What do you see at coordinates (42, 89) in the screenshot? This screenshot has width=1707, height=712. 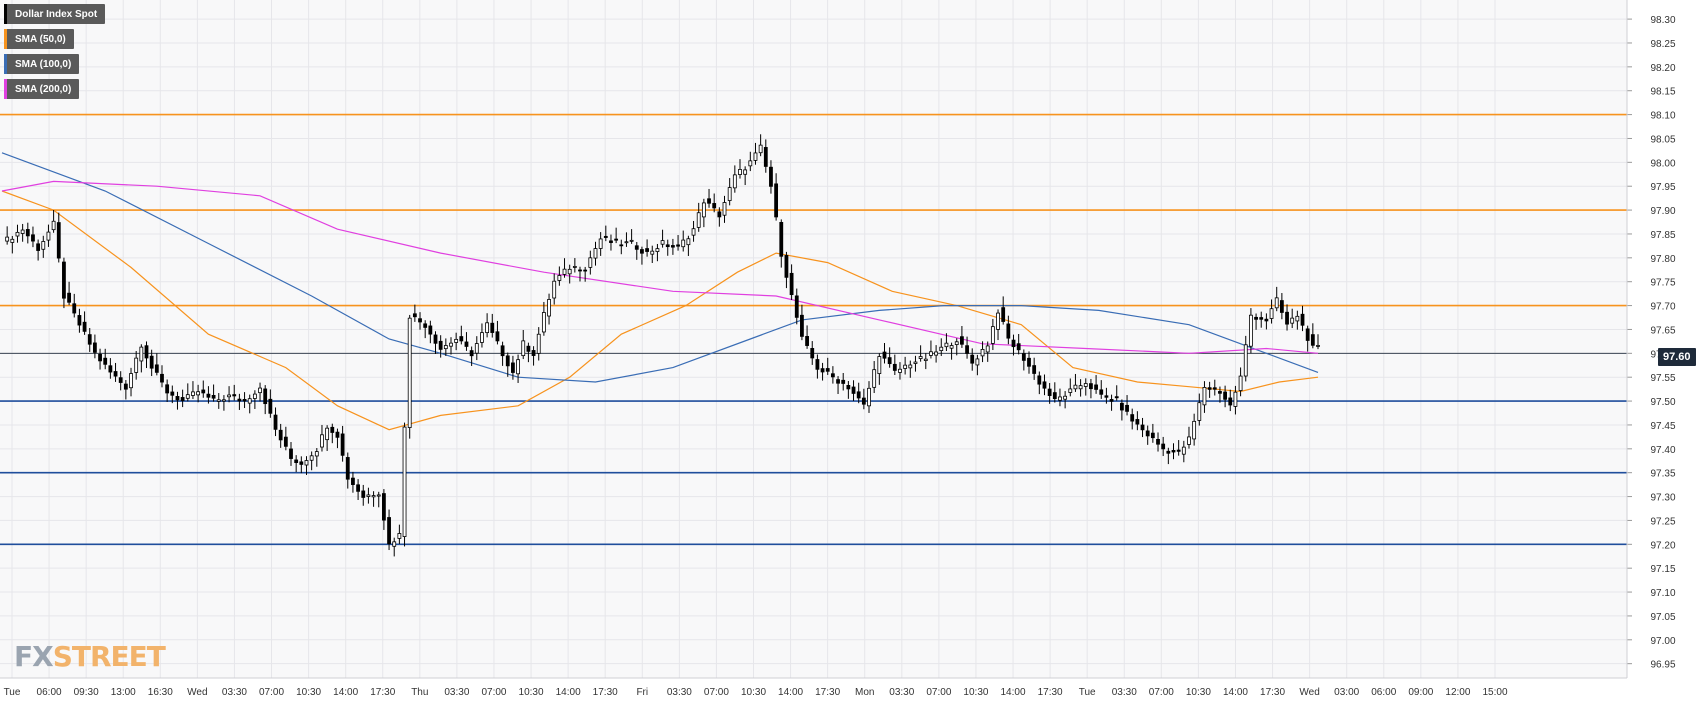 I see `legend-item-sma200: SMA (200,0)` at bounding box center [42, 89].